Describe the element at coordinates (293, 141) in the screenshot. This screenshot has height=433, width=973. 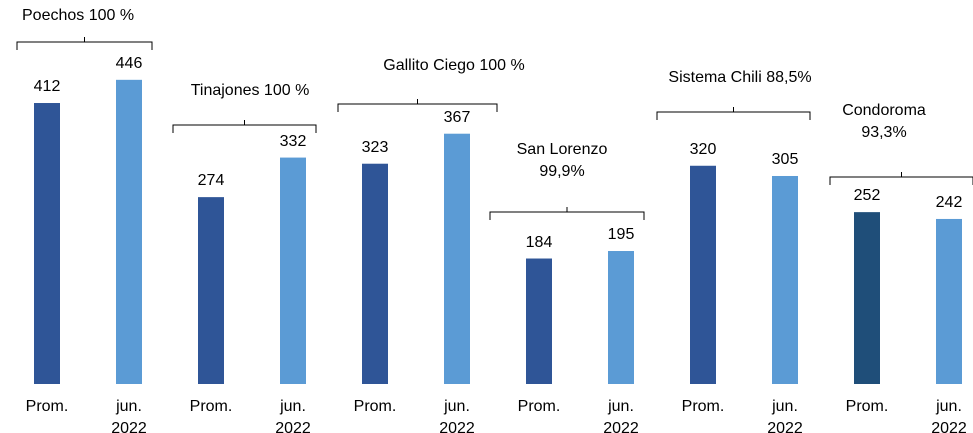
I see `value-label: 332` at that location.